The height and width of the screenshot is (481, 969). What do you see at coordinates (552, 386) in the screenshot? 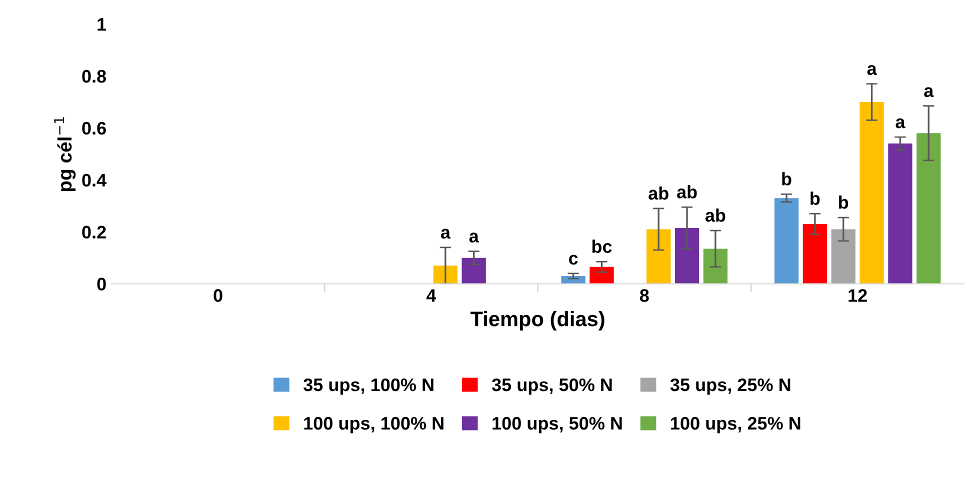
I see `legend-label: 35 ups, 50% N` at bounding box center [552, 386].